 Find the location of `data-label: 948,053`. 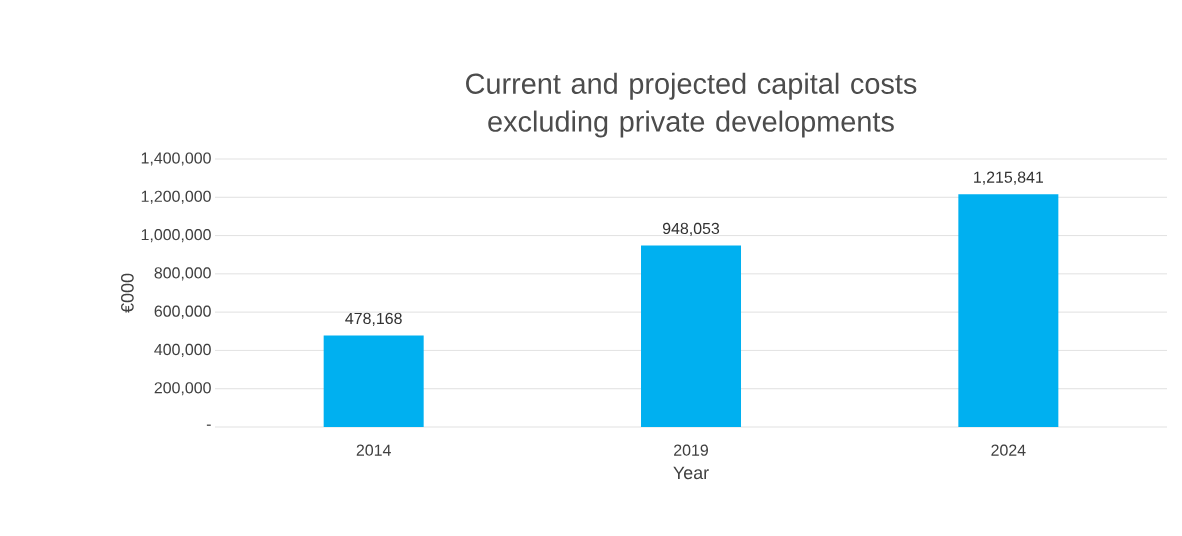

data-label: 948,053 is located at coordinates (691, 229).